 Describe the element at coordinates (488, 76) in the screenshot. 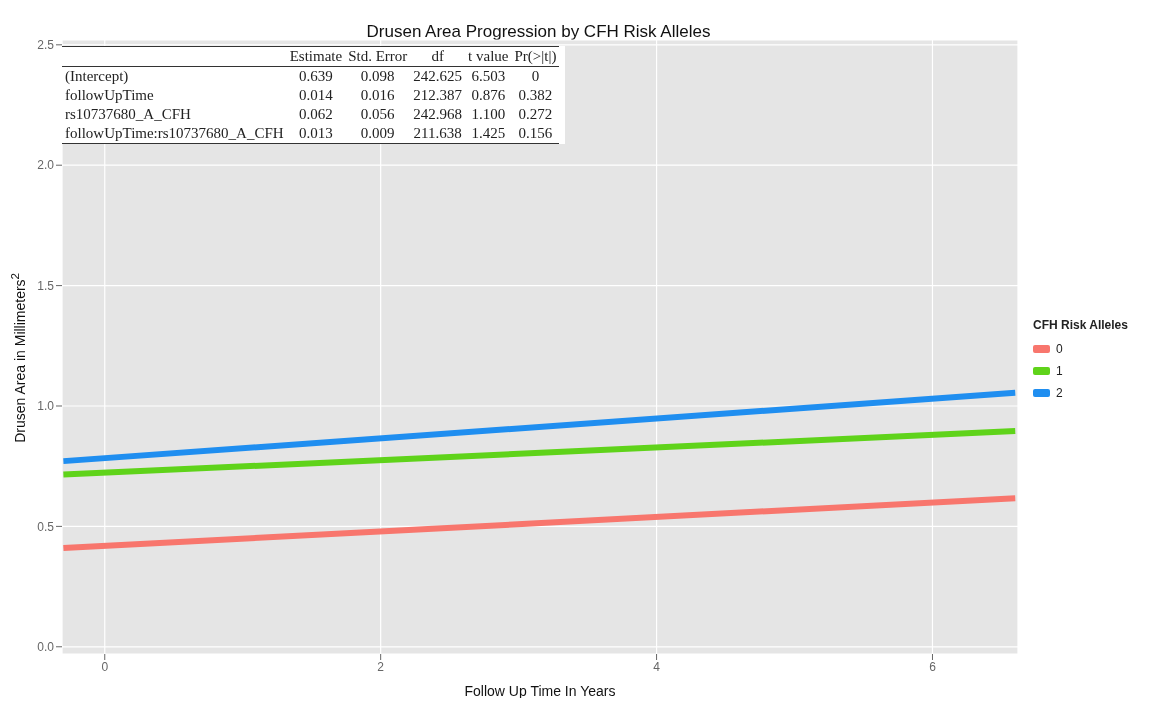

I see `annotation: 6.503` at that location.